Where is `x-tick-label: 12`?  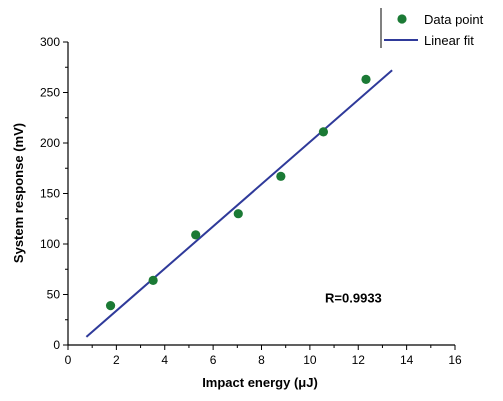
x-tick-label: 12 is located at coordinates (359, 360).